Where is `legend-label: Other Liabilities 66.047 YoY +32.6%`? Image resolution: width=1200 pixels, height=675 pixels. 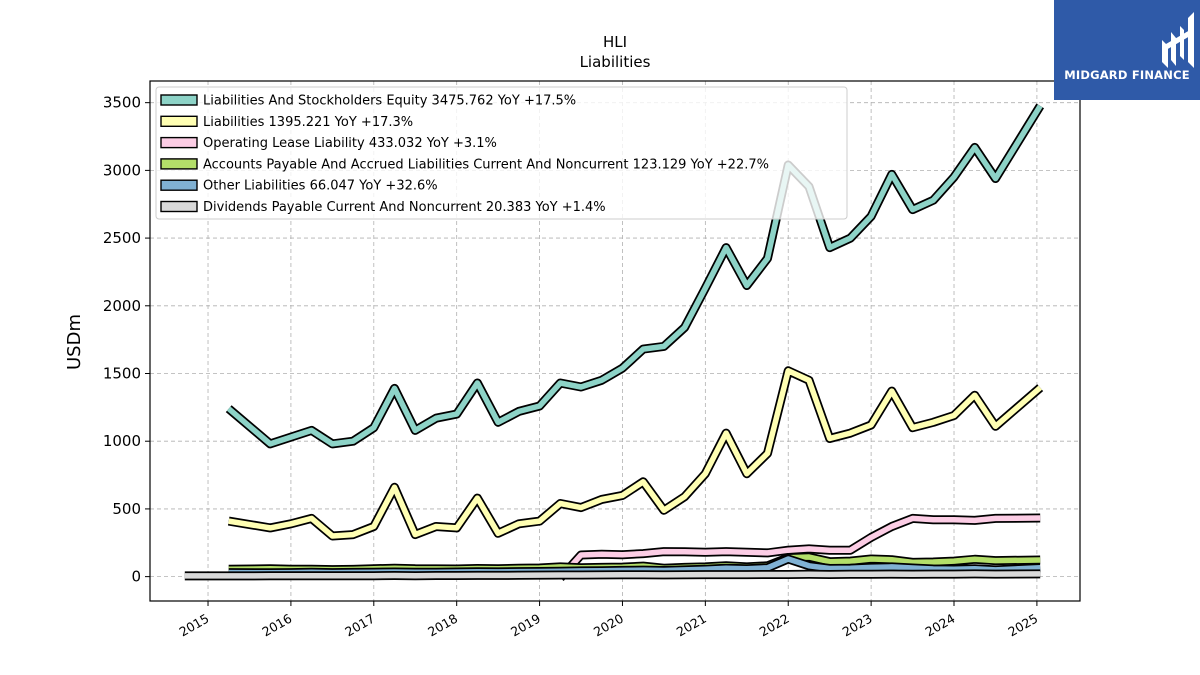 legend-label: Other Liabilities 66.047 YoY +32.6% is located at coordinates (320, 186).